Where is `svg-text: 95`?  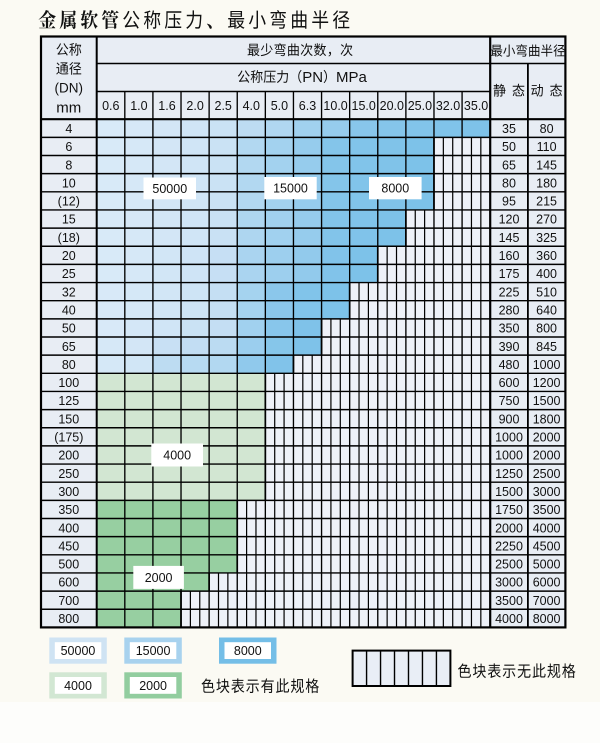
svg-text: 95 is located at coordinates (509, 202).